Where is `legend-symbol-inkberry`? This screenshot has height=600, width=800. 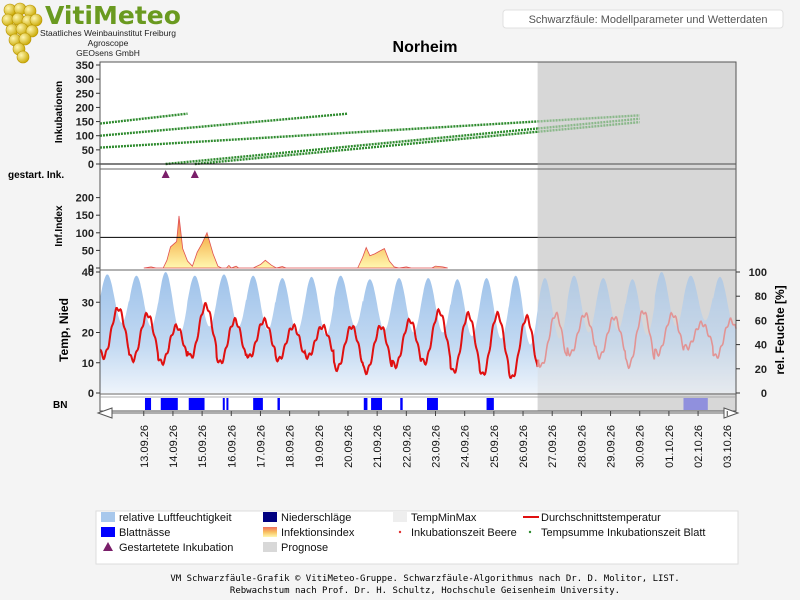
legend-symbol-inkberry is located at coordinates (400, 532).